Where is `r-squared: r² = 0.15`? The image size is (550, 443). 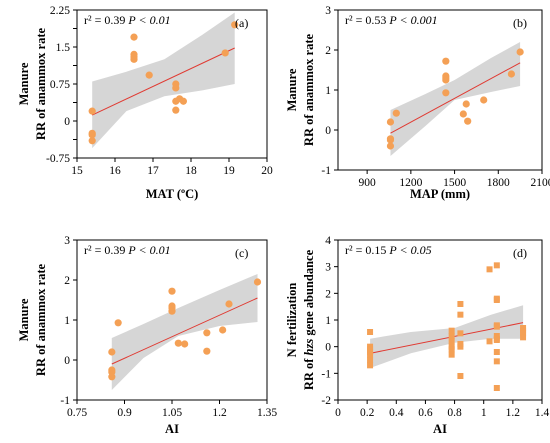
r-squared: r² = 0.15 is located at coordinates (367, 250).